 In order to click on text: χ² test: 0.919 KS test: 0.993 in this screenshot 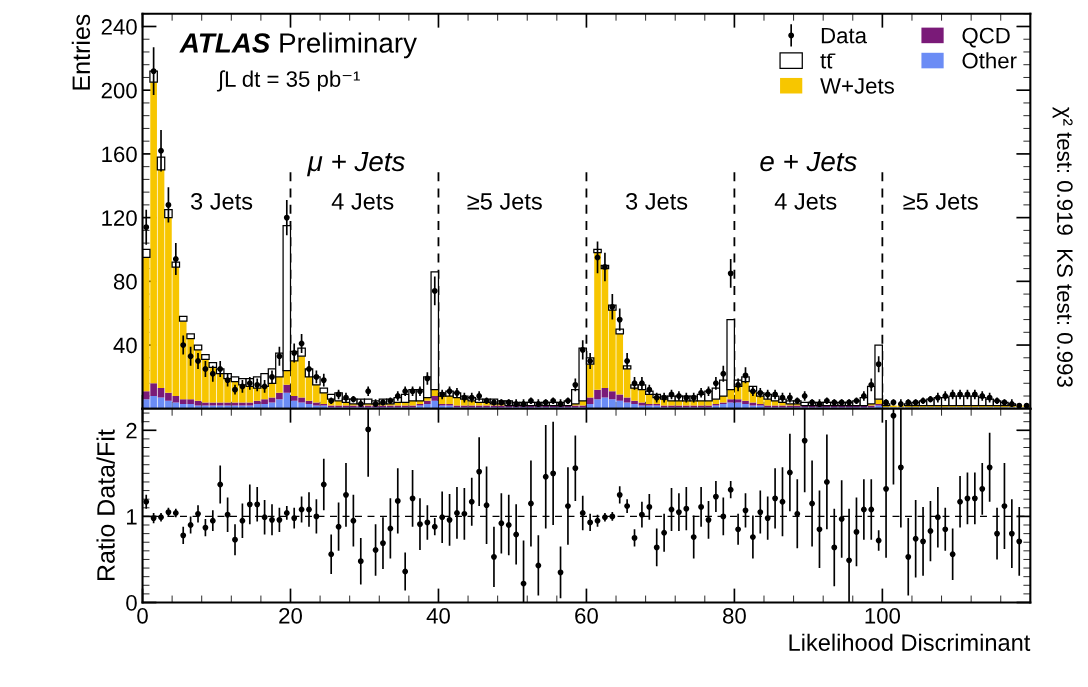, I will do `click(1062, 247)`.